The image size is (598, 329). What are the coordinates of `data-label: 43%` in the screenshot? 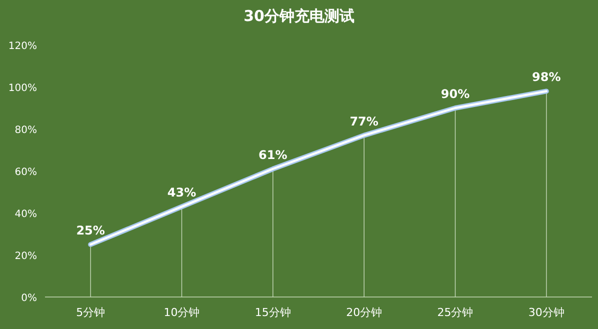 It's located at (181, 193).